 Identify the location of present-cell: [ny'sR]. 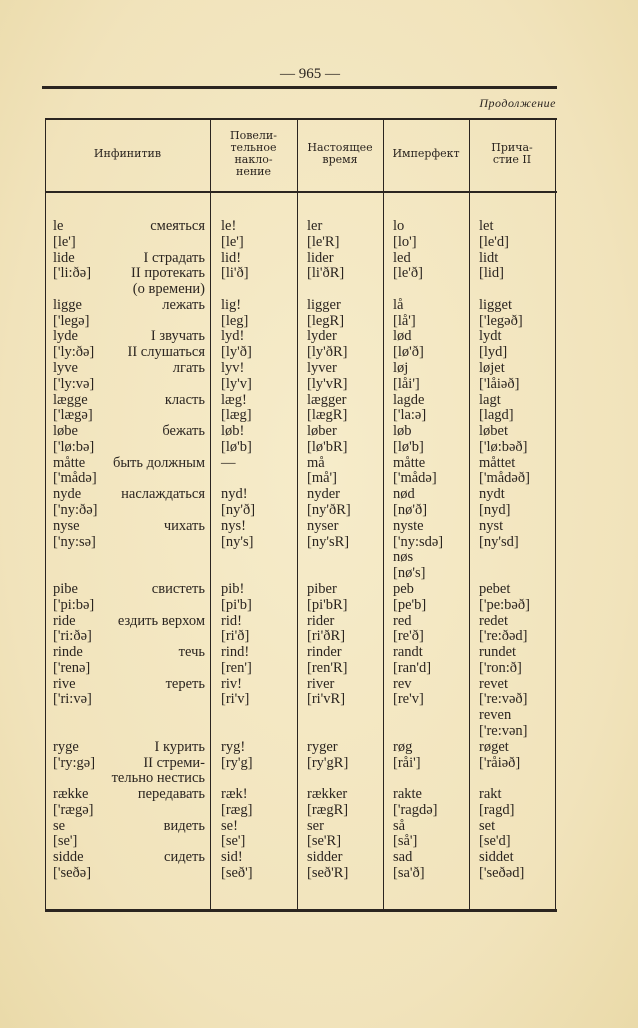
(328, 541).